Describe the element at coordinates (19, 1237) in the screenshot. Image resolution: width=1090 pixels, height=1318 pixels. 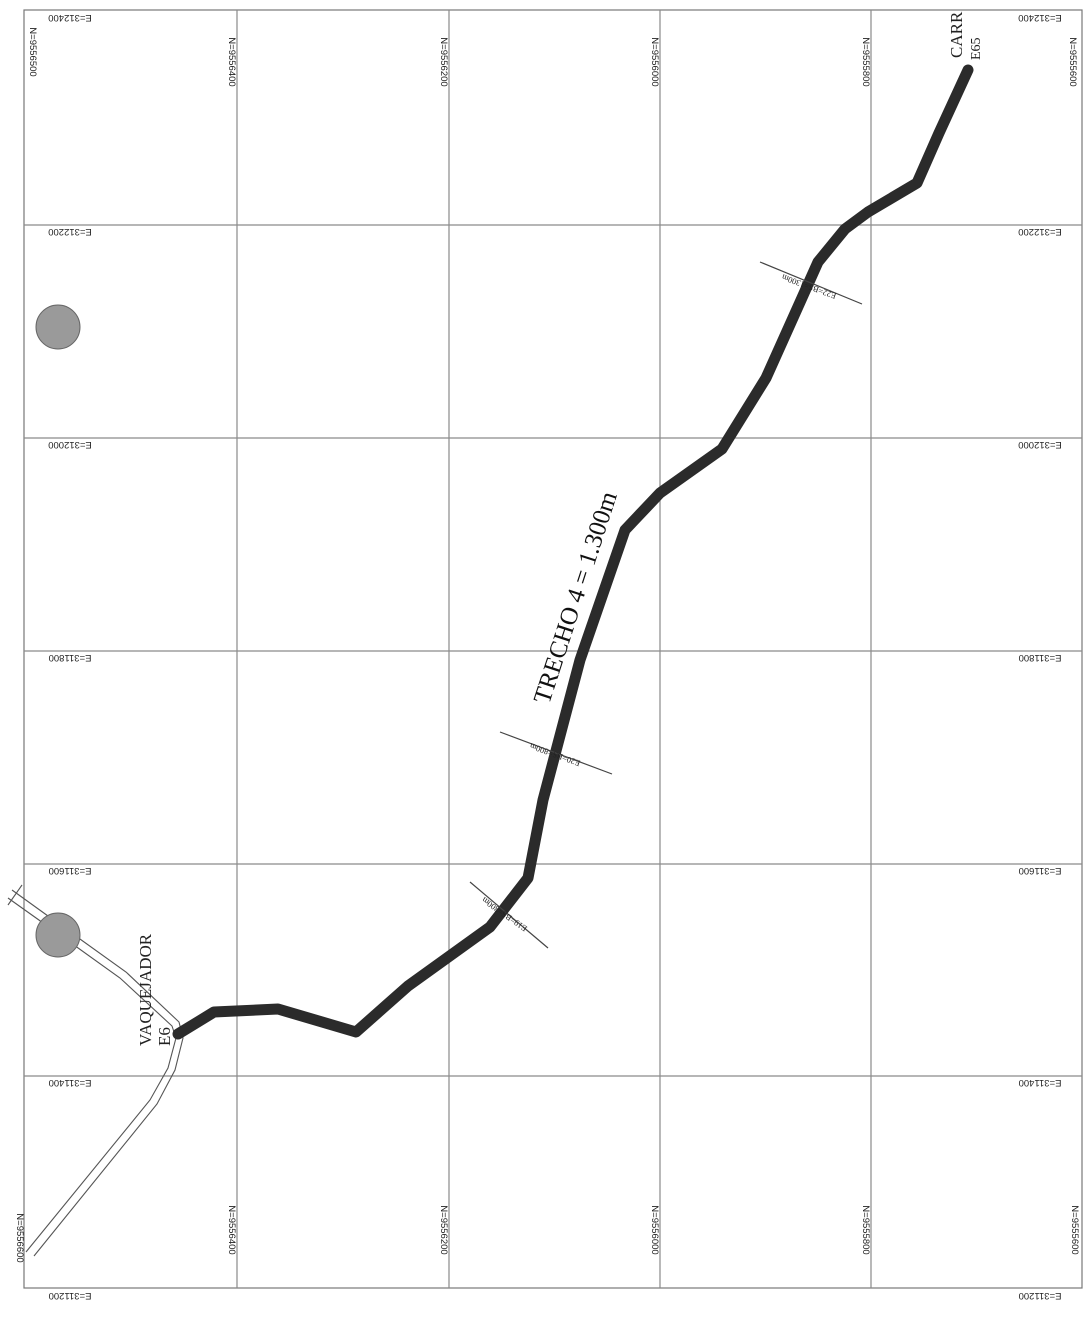
I see `northing-label: N=9556600` at that location.